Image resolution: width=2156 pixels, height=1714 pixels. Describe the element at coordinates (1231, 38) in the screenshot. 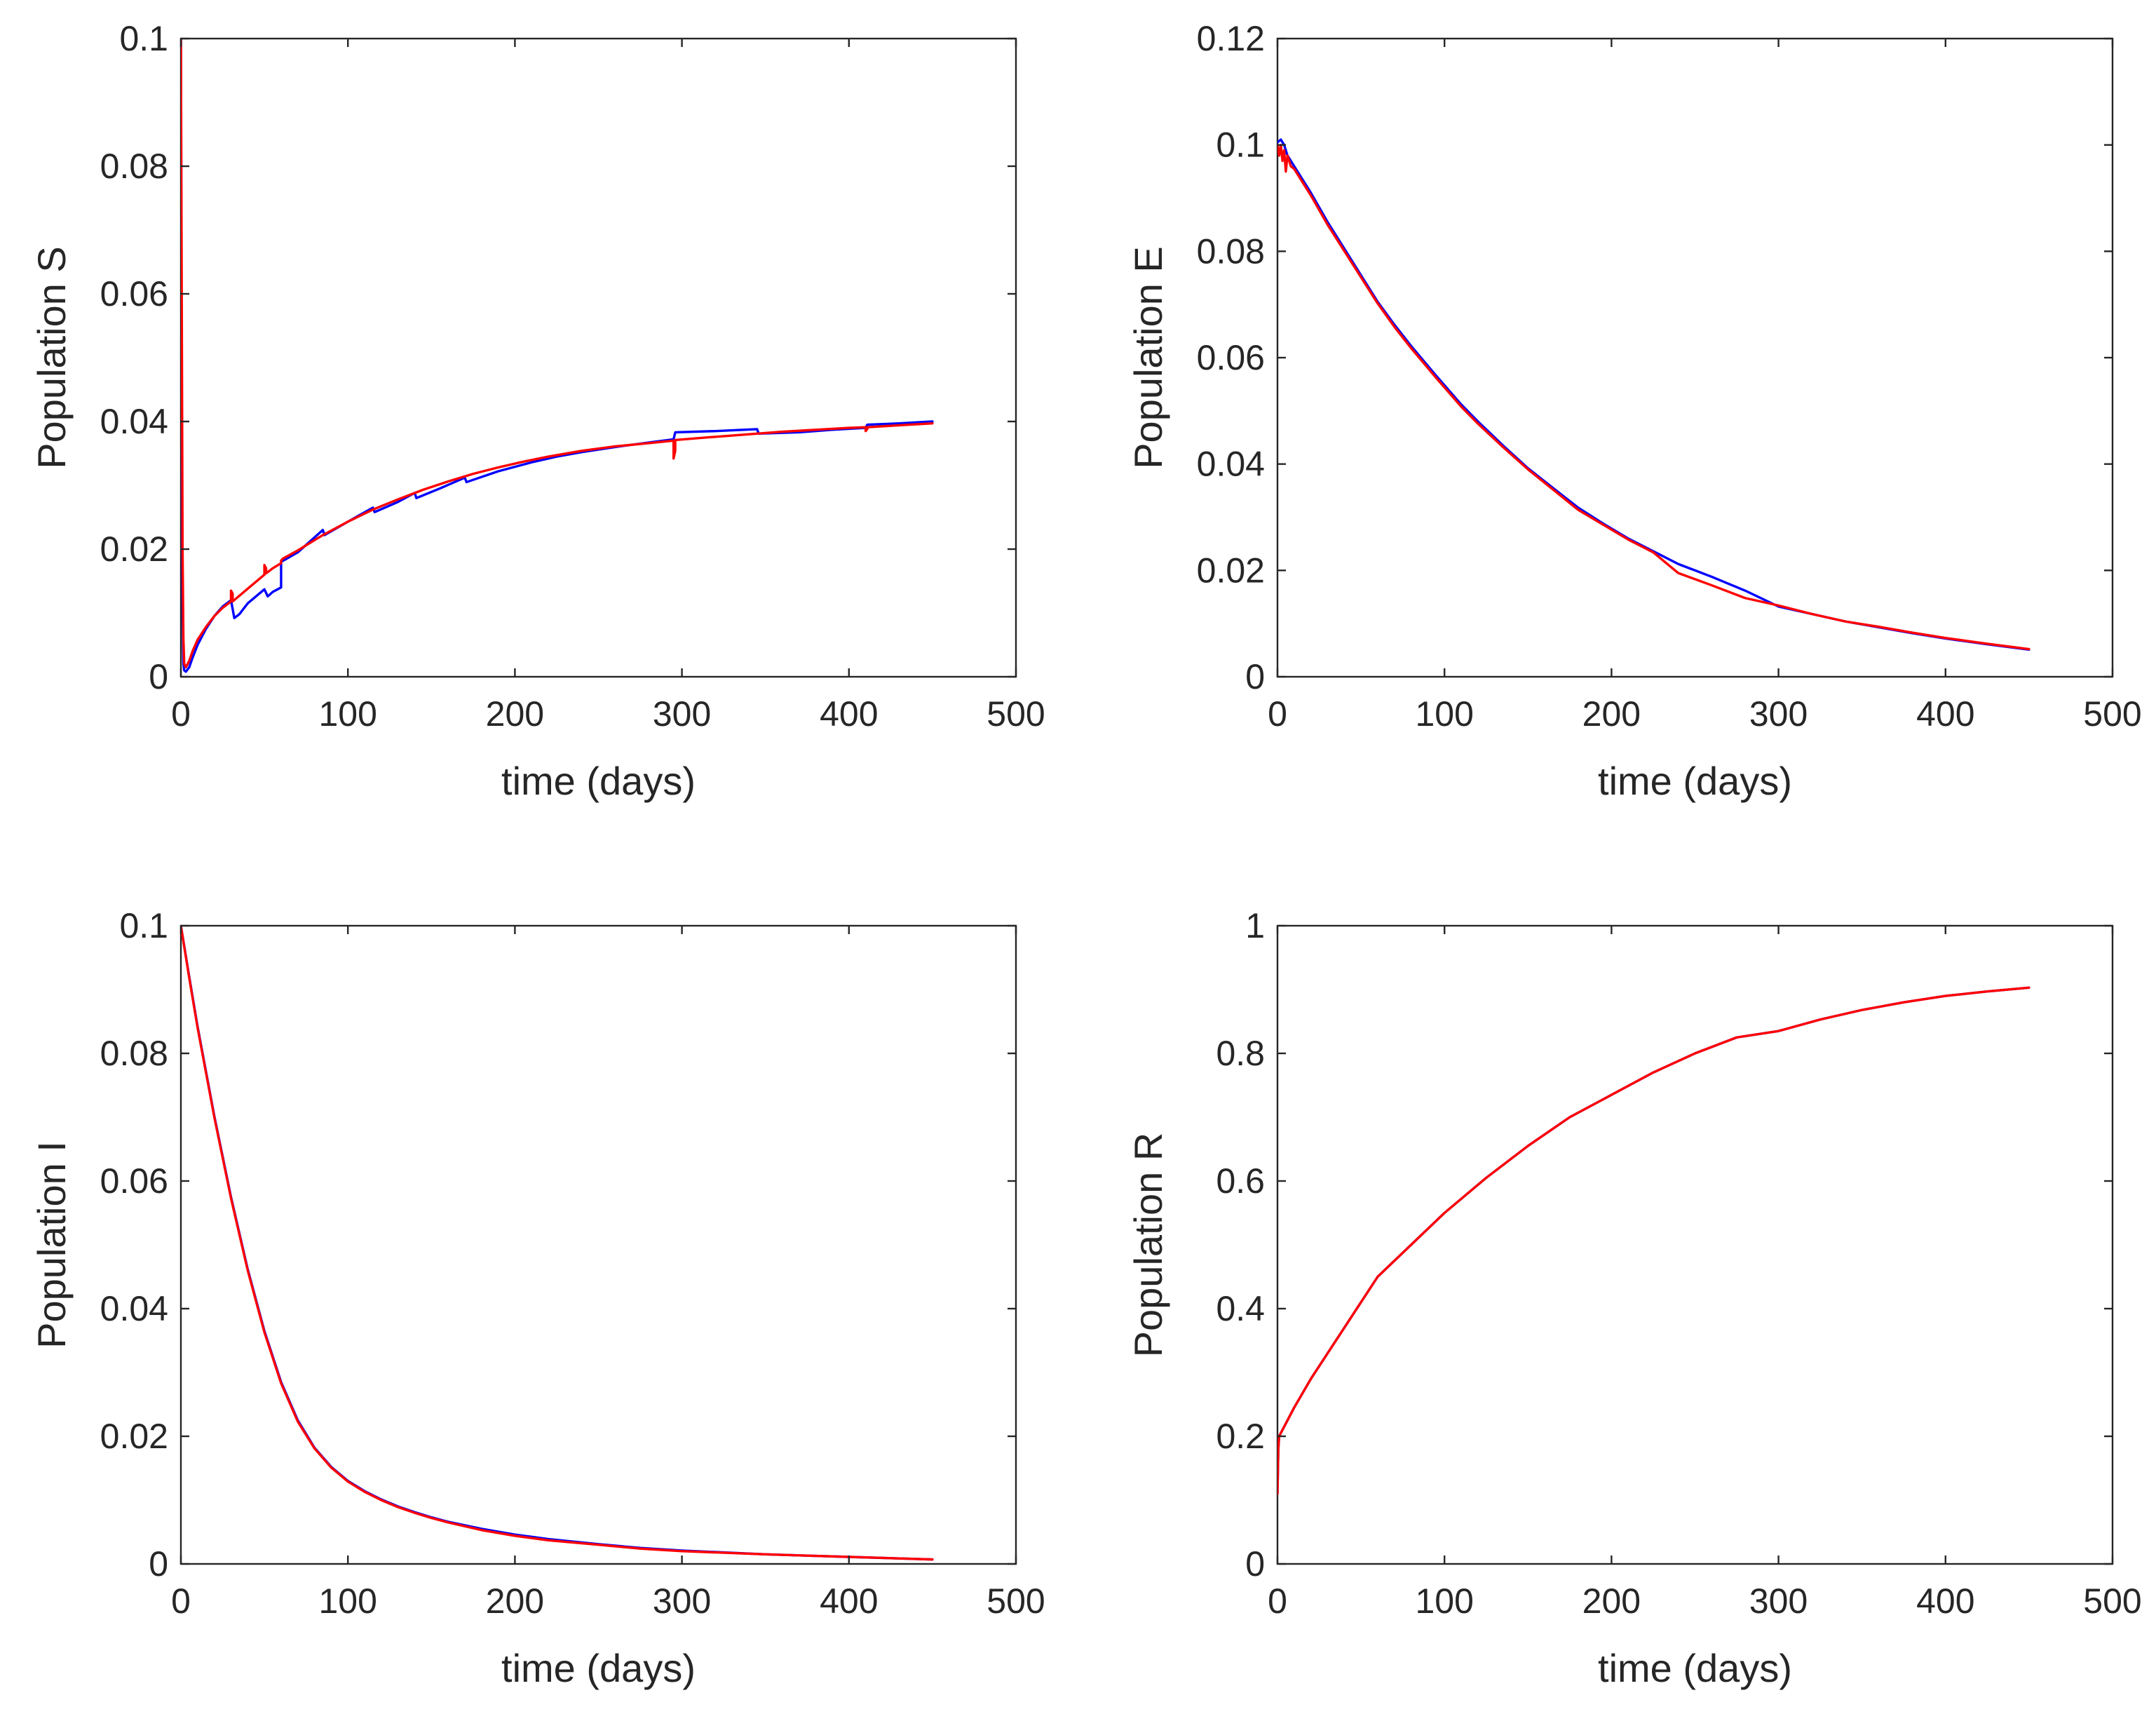

I see `y-tick-label: 0.12` at that location.